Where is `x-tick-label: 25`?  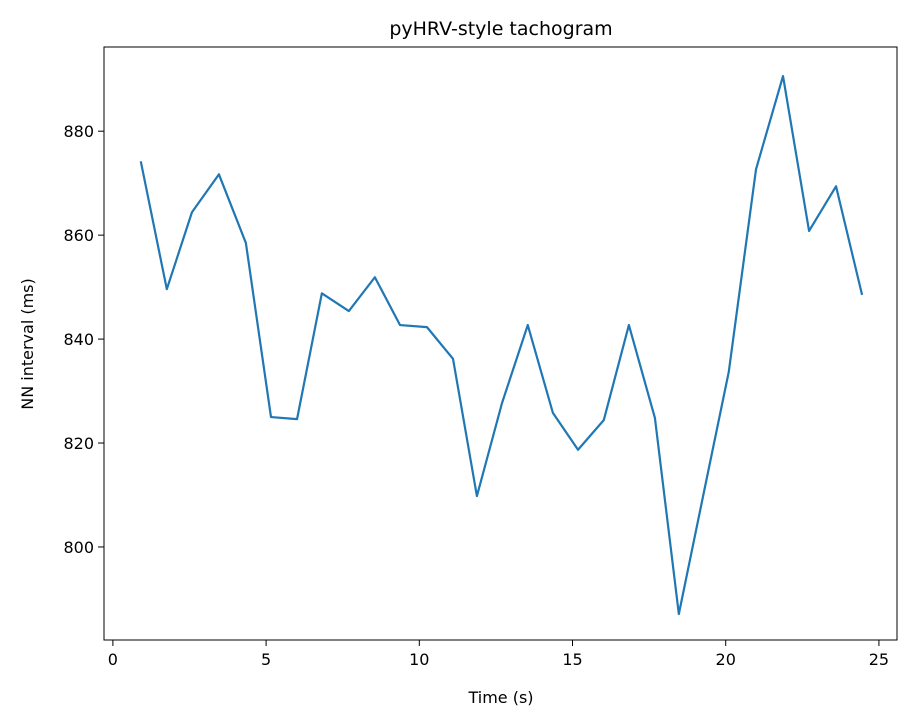
x-tick-label: 25 is located at coordinates (879, 659).